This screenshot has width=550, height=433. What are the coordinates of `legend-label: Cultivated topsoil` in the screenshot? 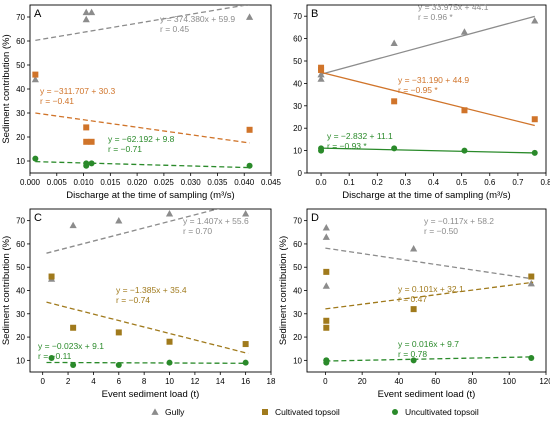 It's located at (307, 412).